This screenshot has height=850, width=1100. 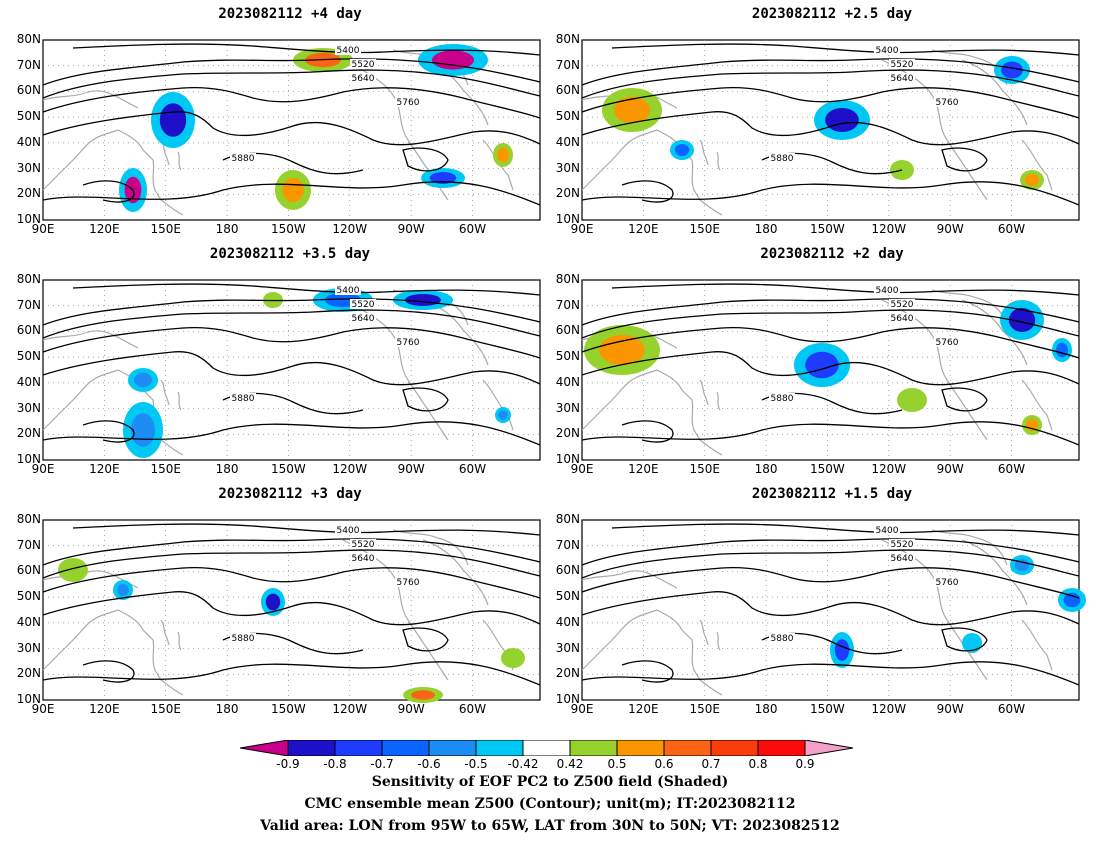 I want to click on colorbar-label: 0.42, so click(x=570, y=764).